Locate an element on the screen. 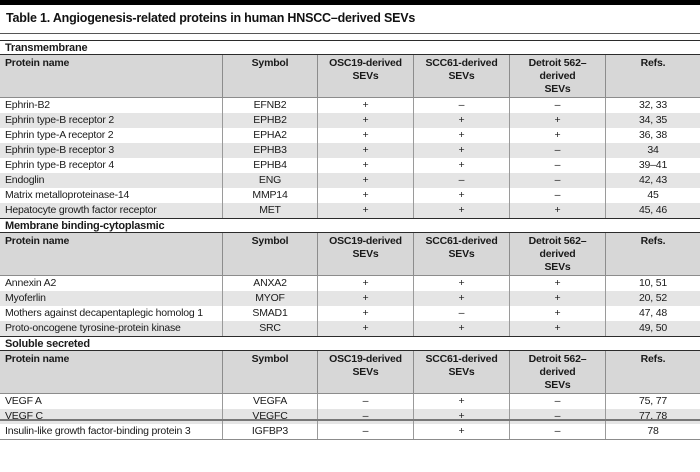 Image resolution: width=700 pixels, height=472 pixels. refs-cell: 20, 52 is located at coordinates (652, 298).